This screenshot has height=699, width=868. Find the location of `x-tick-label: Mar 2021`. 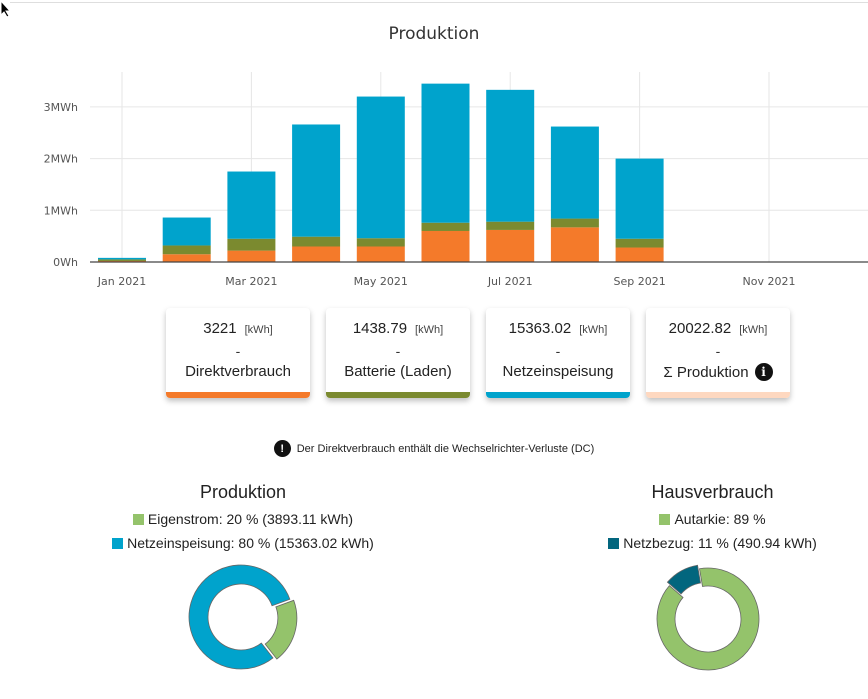

x-tick-label: Mar 2021 is located at coordinates (251, 281).